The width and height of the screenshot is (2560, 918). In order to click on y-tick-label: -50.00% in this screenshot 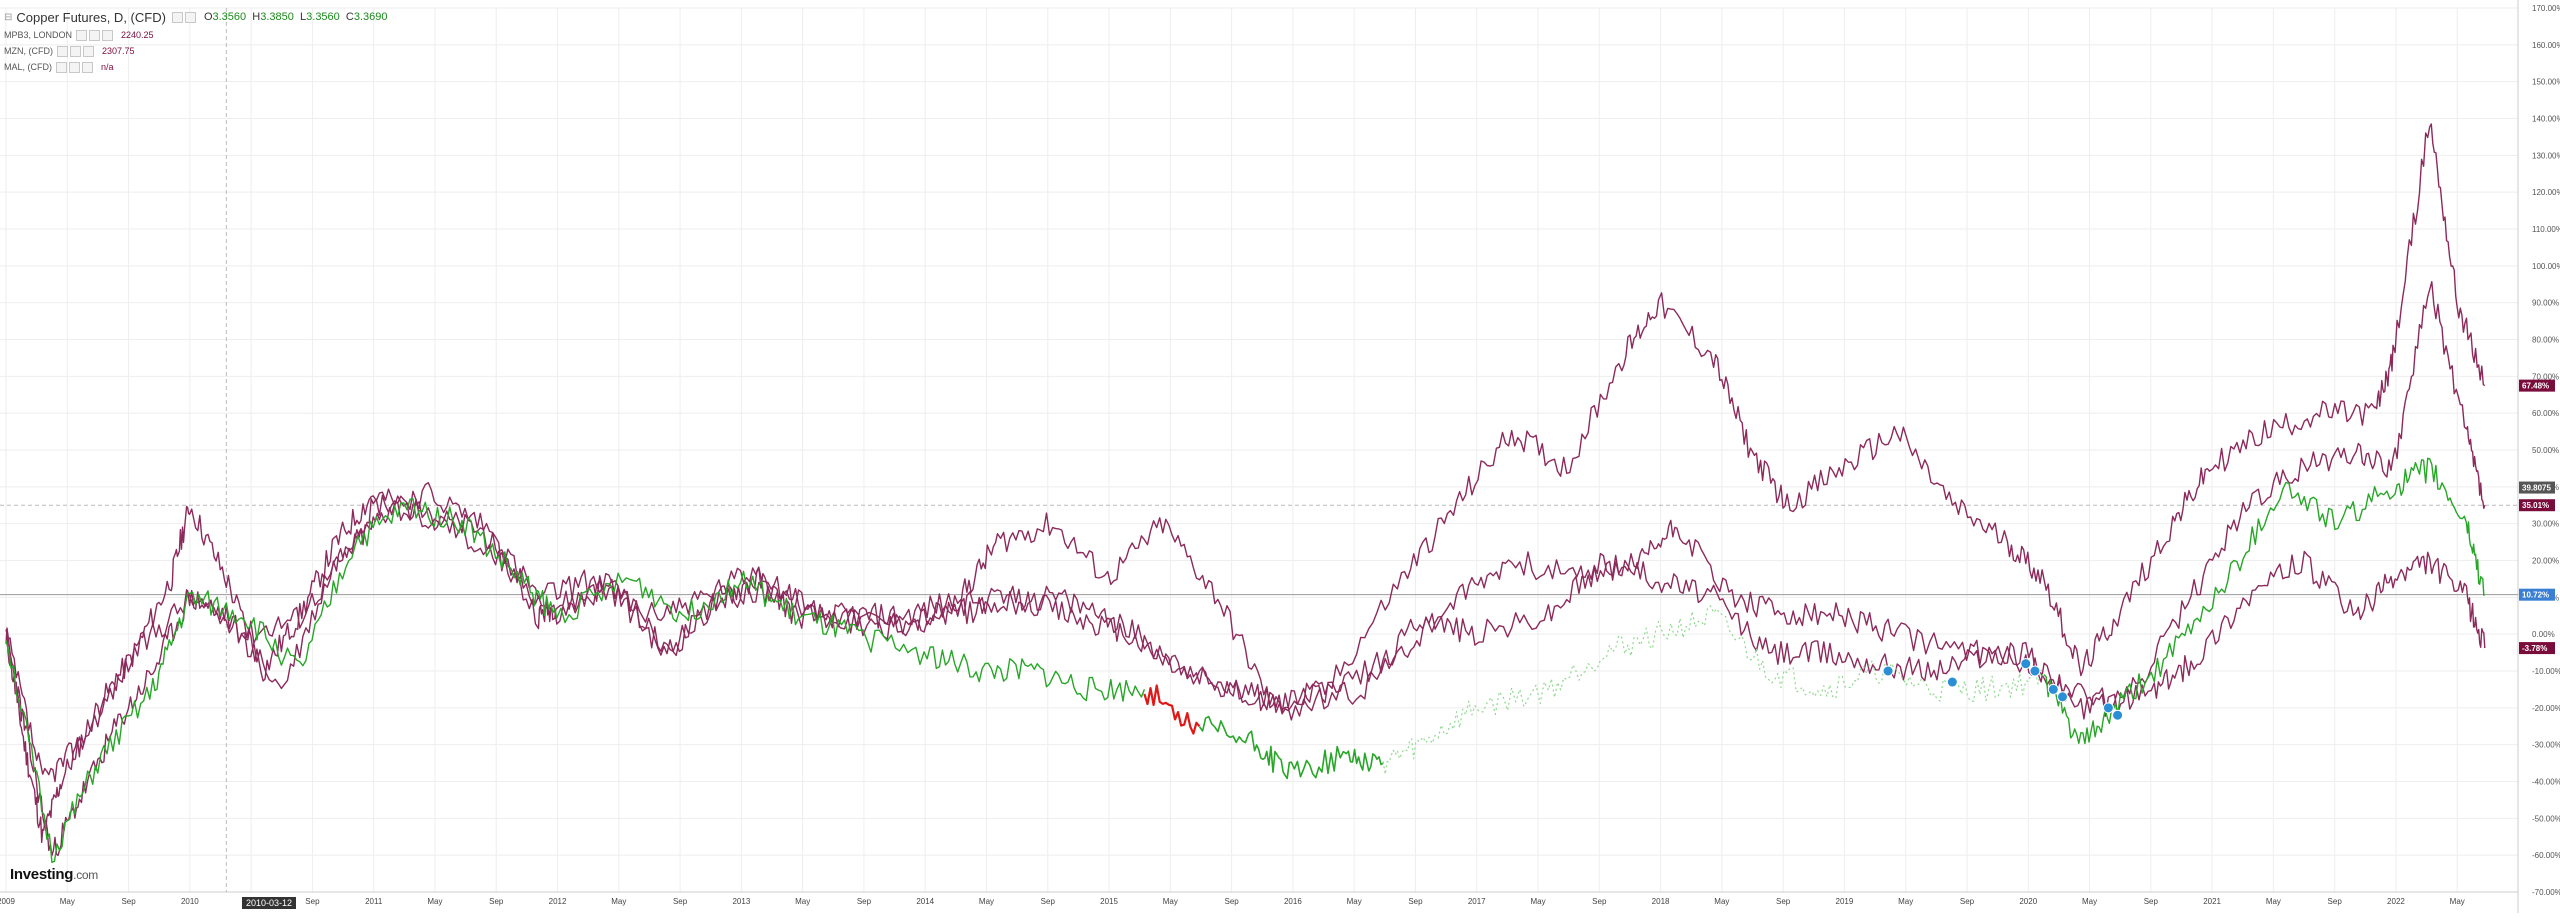, I will do `click(2546, 818)`.